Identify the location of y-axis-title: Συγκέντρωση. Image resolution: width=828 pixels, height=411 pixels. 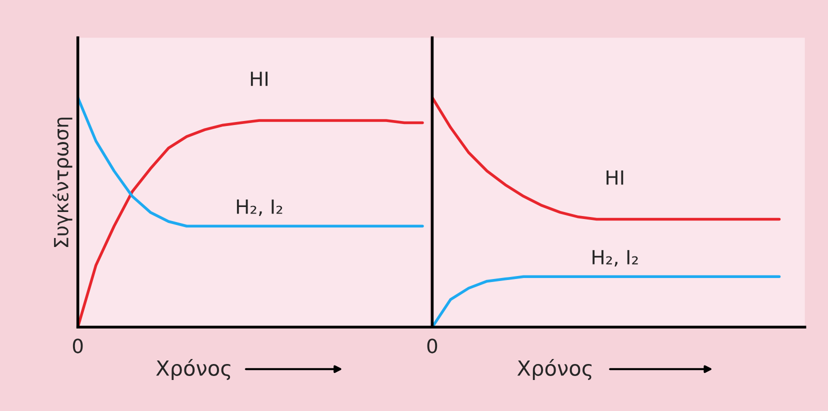
(62, 183).